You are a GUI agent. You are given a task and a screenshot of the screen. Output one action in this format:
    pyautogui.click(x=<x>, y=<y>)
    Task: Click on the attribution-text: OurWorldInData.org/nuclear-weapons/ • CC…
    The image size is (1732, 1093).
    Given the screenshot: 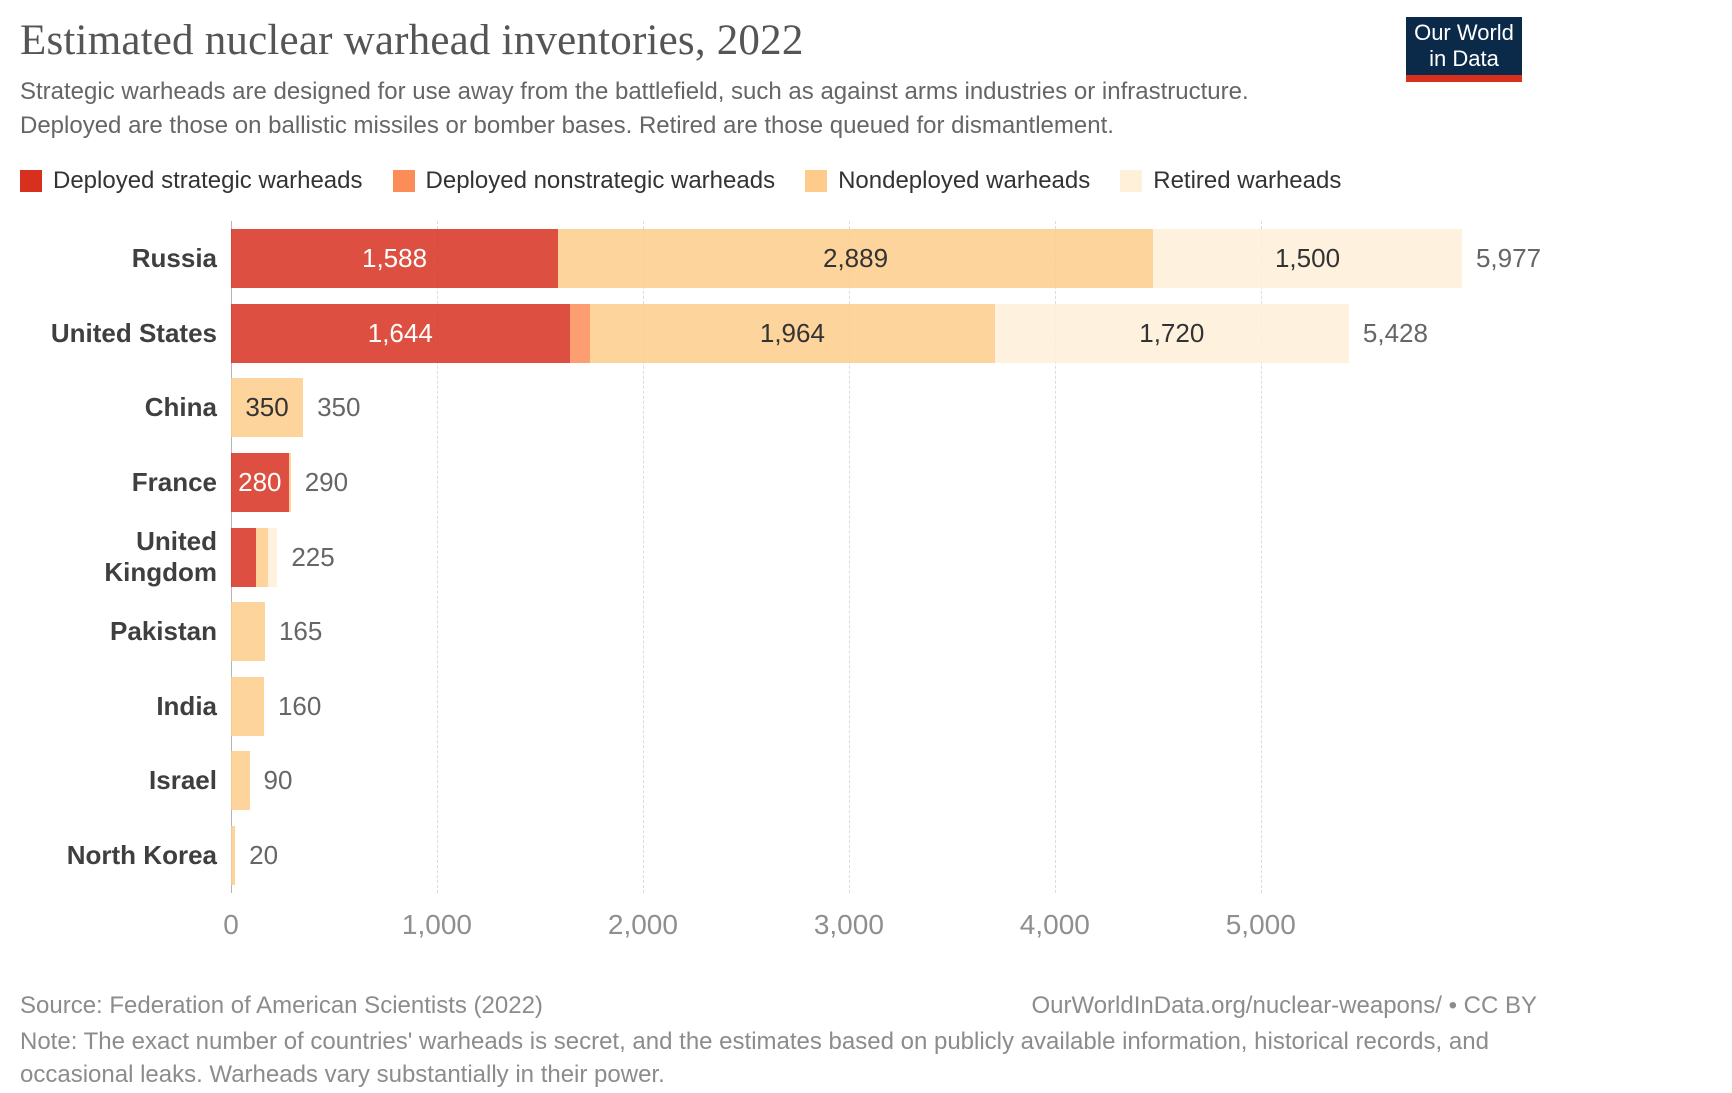 What is the action you would take?
    pyautogui.click(x=1284, y=1005)
    